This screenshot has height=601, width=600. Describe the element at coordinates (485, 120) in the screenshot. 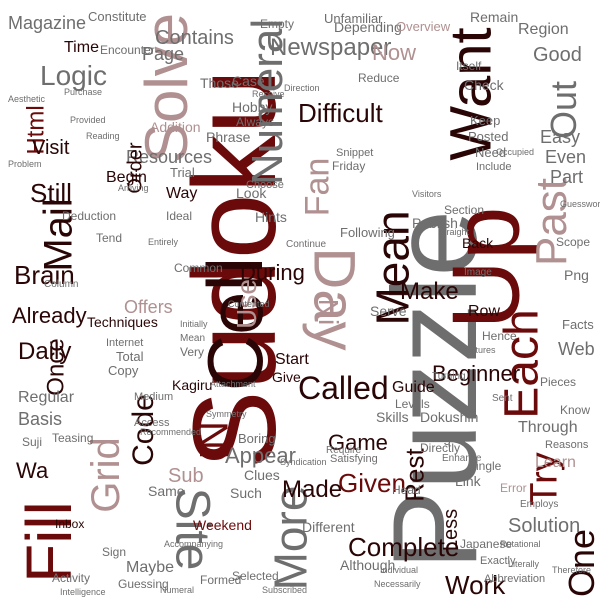

I see `word-keep: Keep` at that location.